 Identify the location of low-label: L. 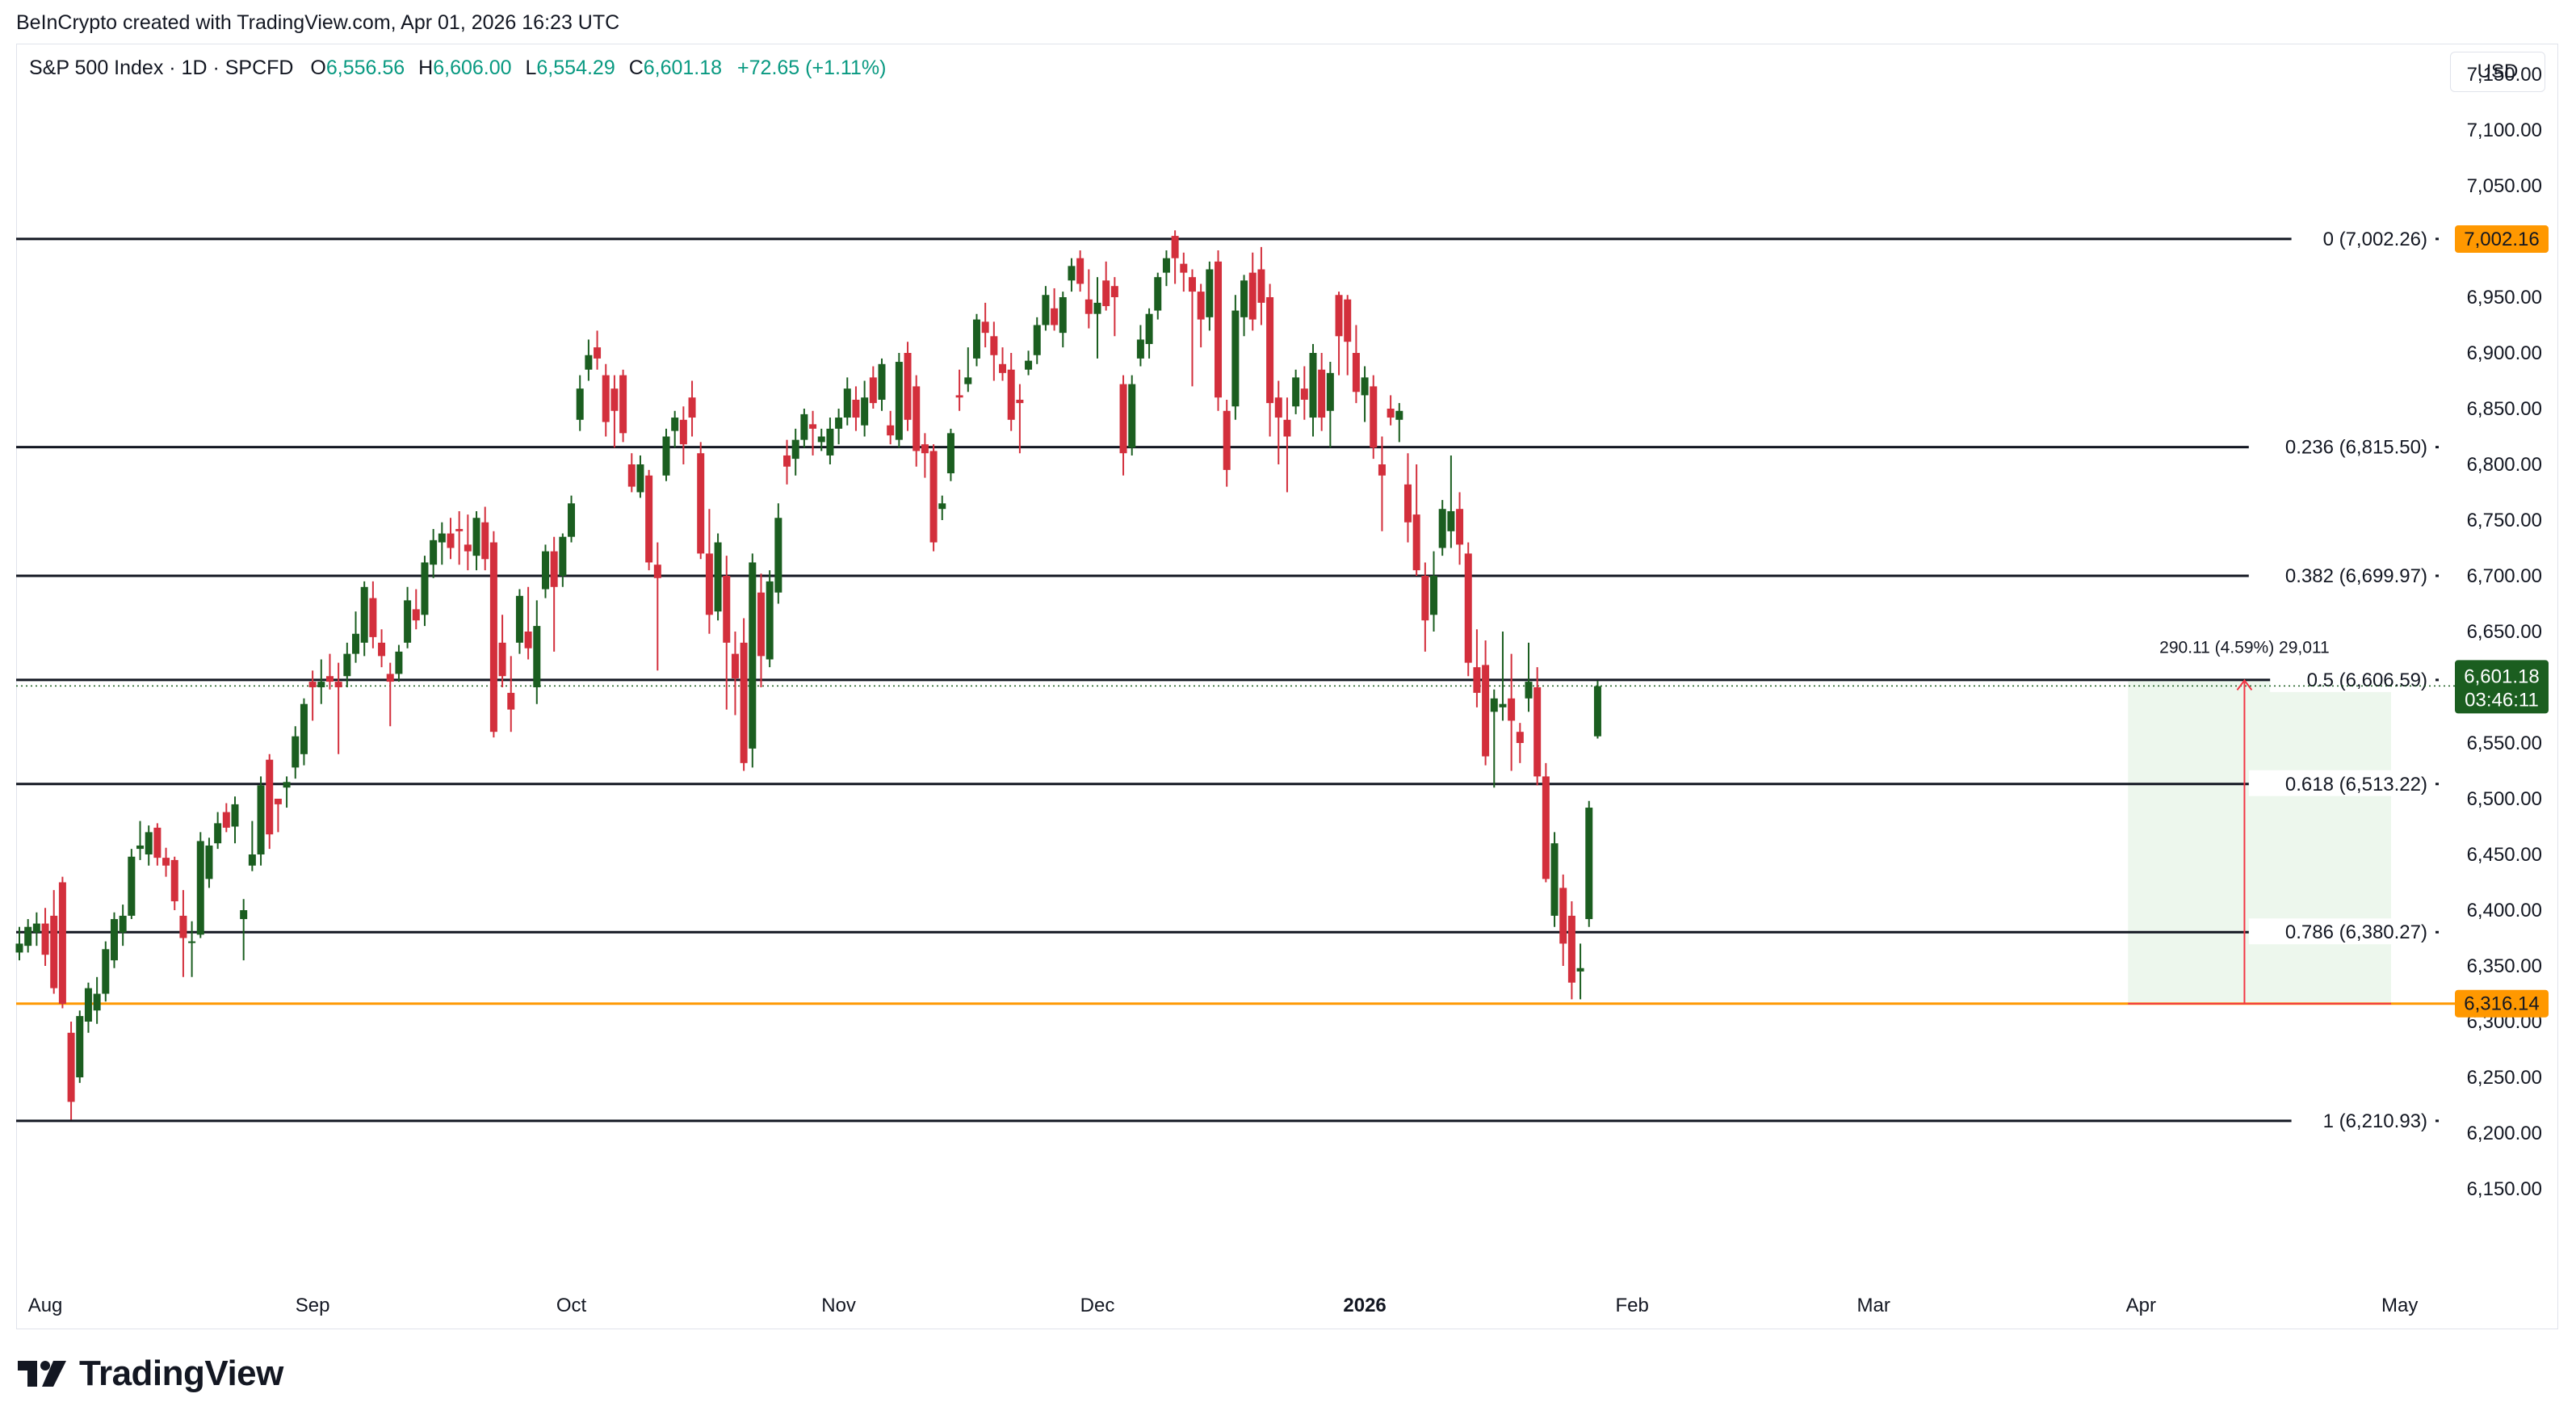
(531, 68).